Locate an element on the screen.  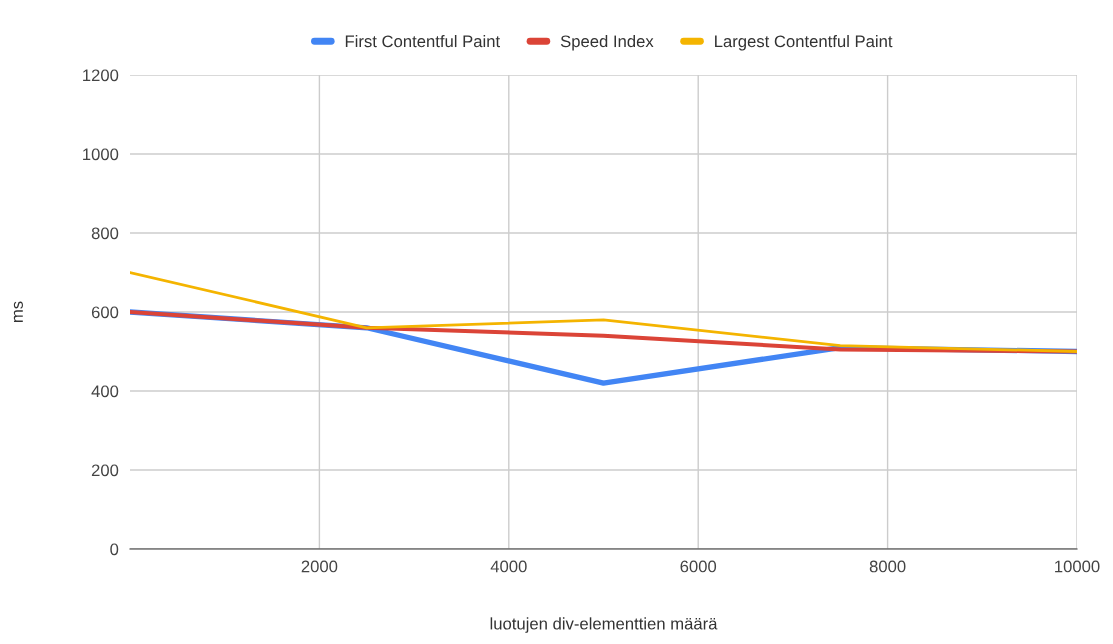
legend-label: Largest Contentful Paint is located at coordinates (804, 42).